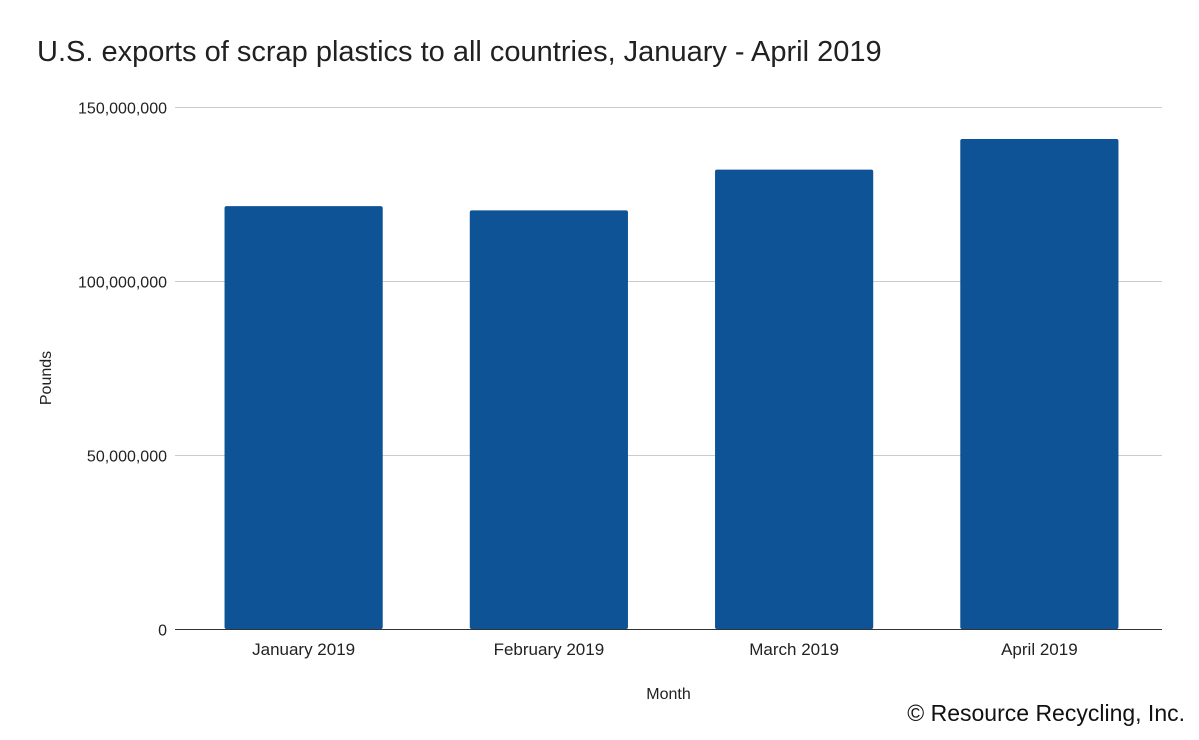 This screenshot has height=740, width=1199. What do you see at coordinates (668, 694) in the screenshot?
I see `x-axis-title: Month` at bounding box center [668, 694].